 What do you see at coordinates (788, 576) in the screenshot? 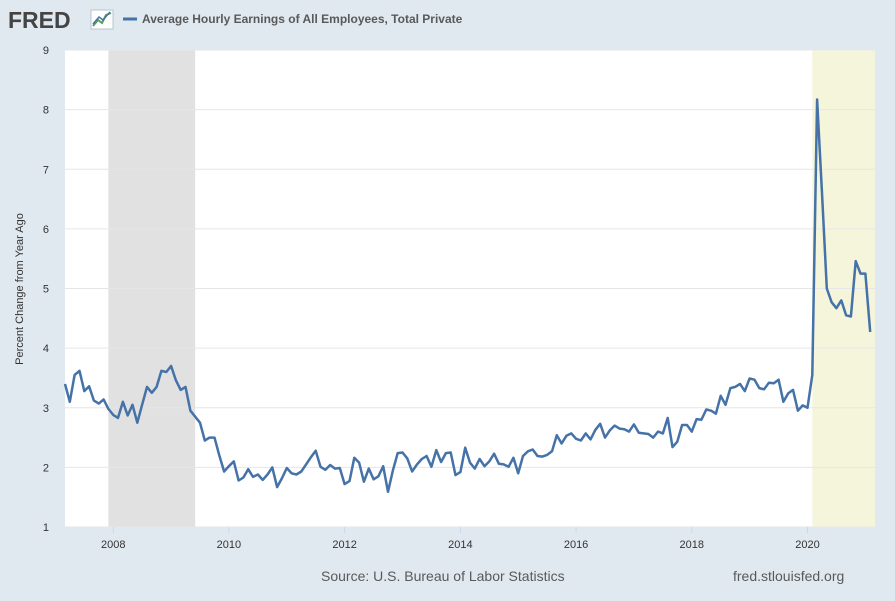
I see `site-link: fred.stlouisfed.org` at bounding box center [788, 576].